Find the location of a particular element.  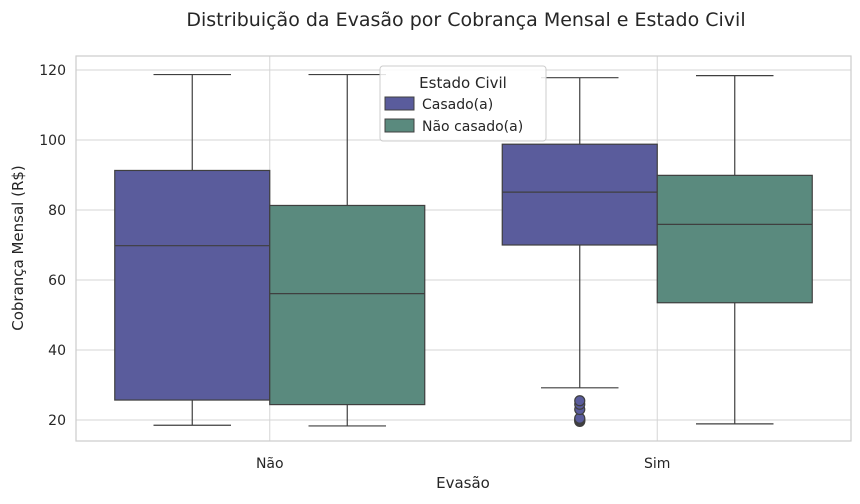

y-axis-label: Cobrança Mensal (R$) is located at coordinates (18, 248).